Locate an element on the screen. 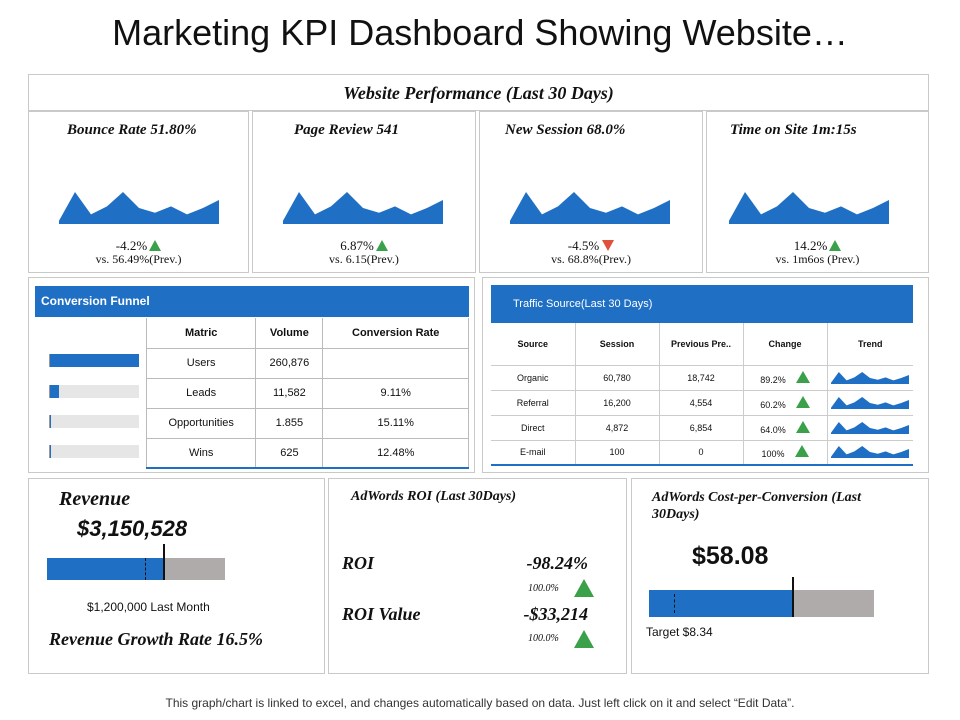  kpi-card-new-session: New Session 68.0% -4.5% vs. 68.8%(Prev.) is located at coordinates (591, 192).